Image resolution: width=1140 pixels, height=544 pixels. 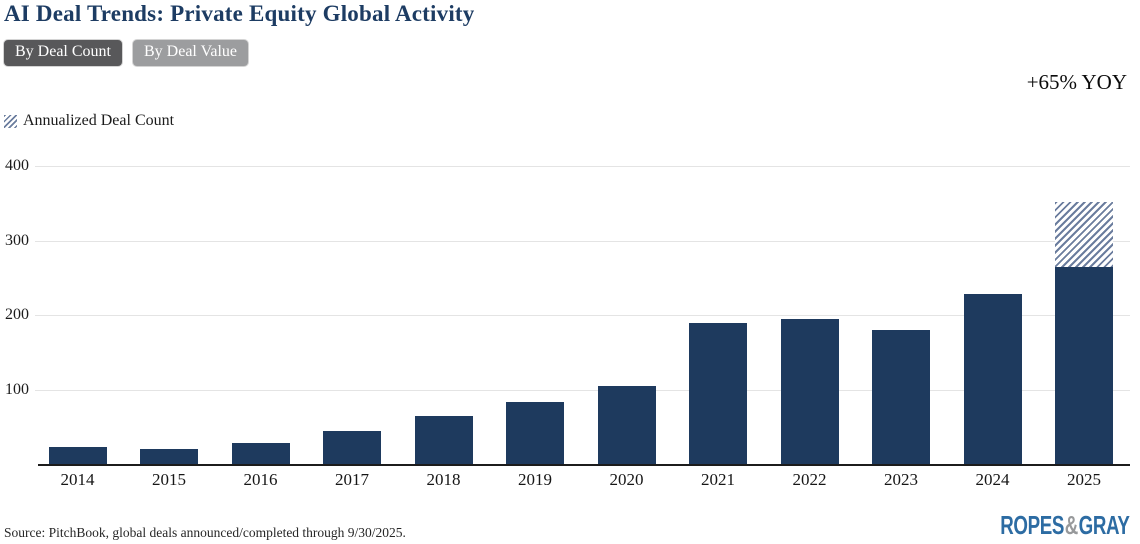 I want to click on x-axis-tick-label: 2021, so click(x=718, y=479).